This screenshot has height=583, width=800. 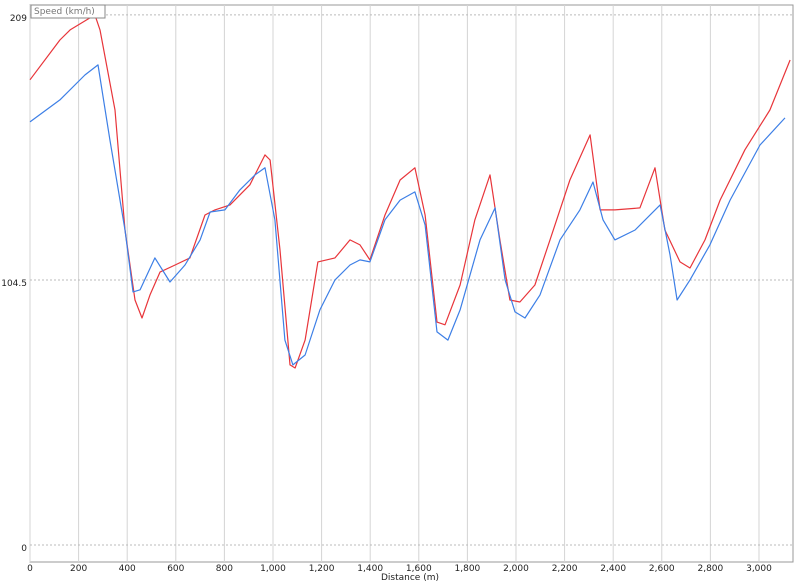 What do you see at coordinates (710, 569) in the screenshot?
I see `x-tick-label: 2,800` at bounding box center [710, 569].